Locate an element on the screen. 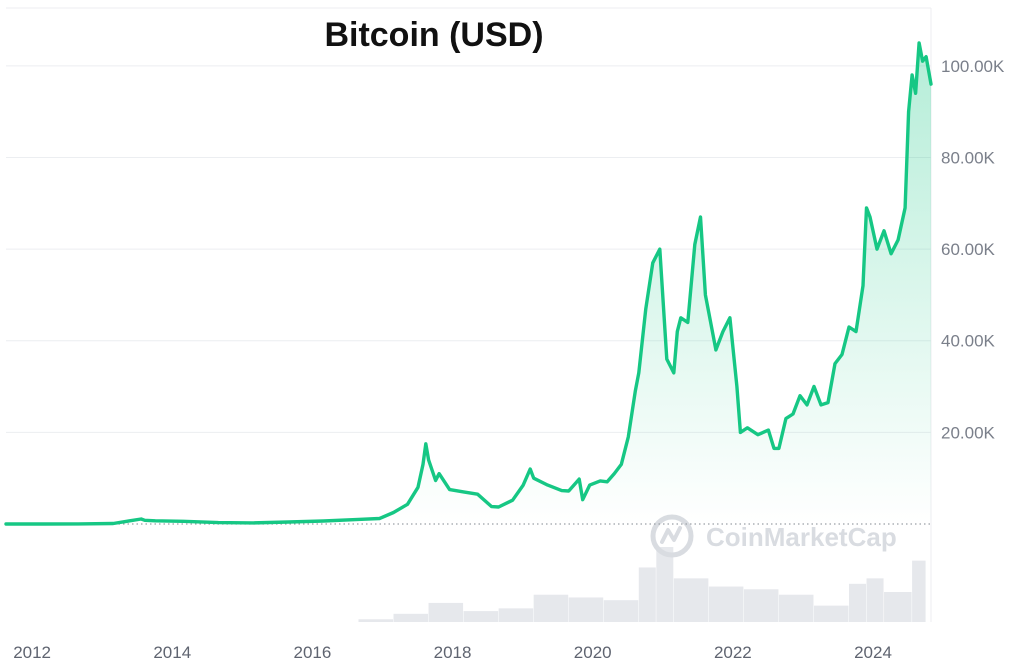 The image size is (1024, 667). chart-title: Bitcoin (USD) is located at coordinates (433, 35).